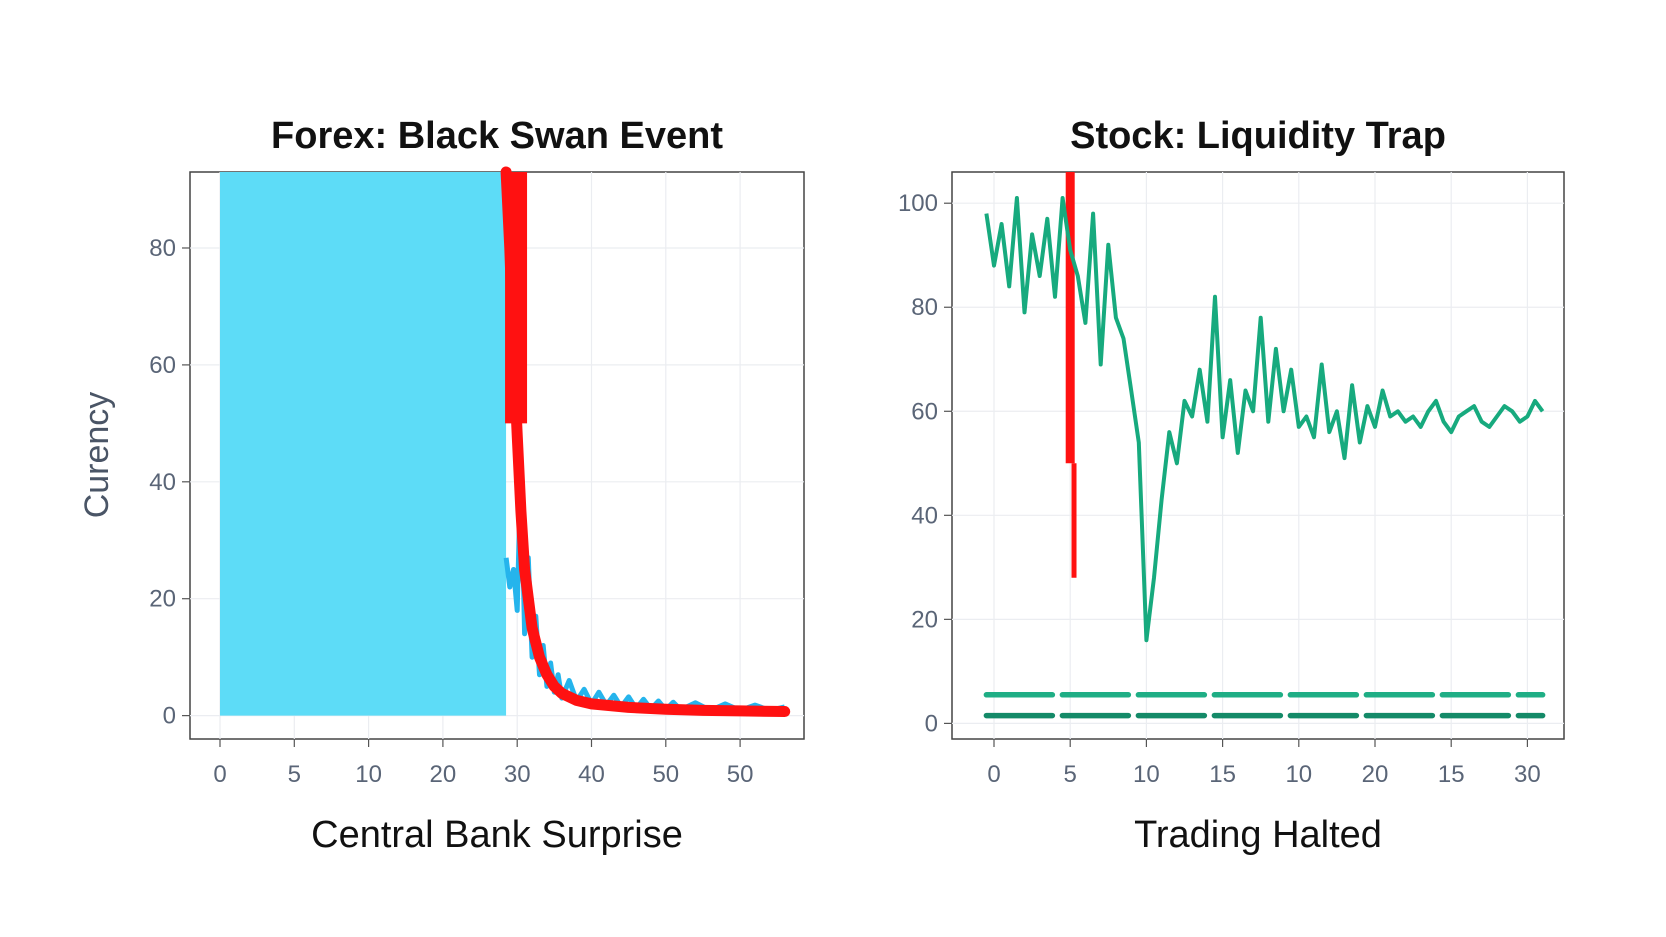  What do you see at coordinates (516, 298) in the screenshot?
I see `red-spike-band` at bounding box center [516, 298].